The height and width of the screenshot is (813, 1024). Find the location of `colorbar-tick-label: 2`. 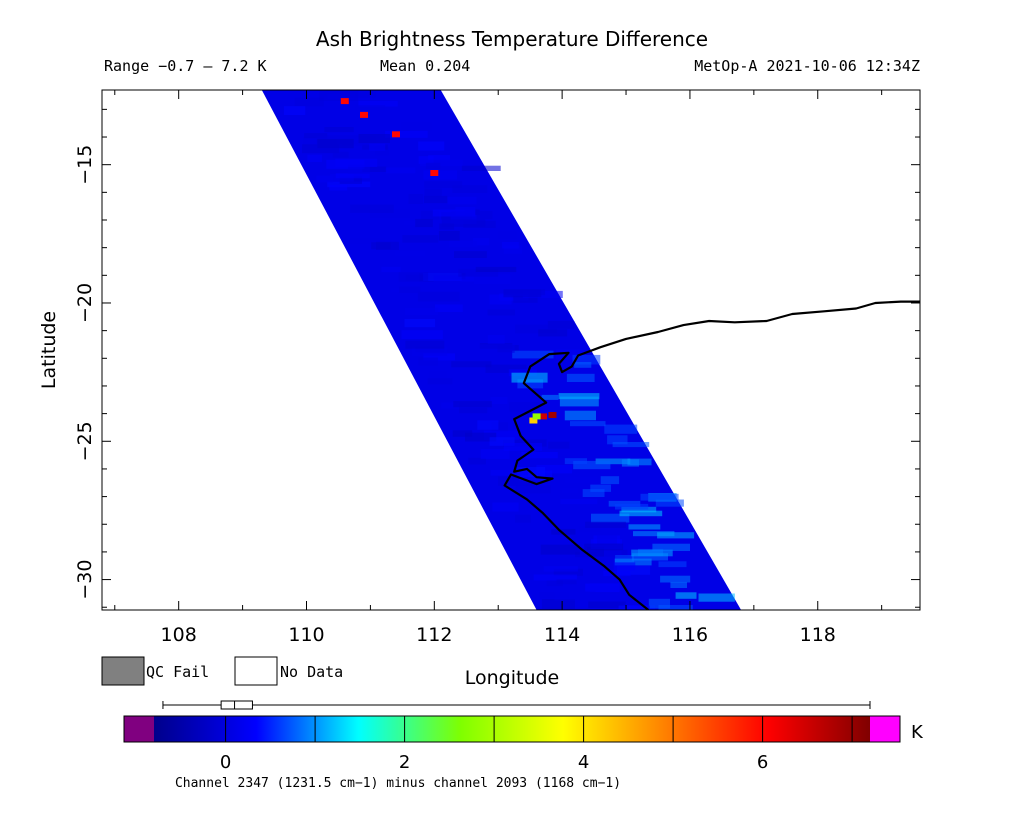

colorbar-tick-label: 2 is located at coordinates (404, 762).